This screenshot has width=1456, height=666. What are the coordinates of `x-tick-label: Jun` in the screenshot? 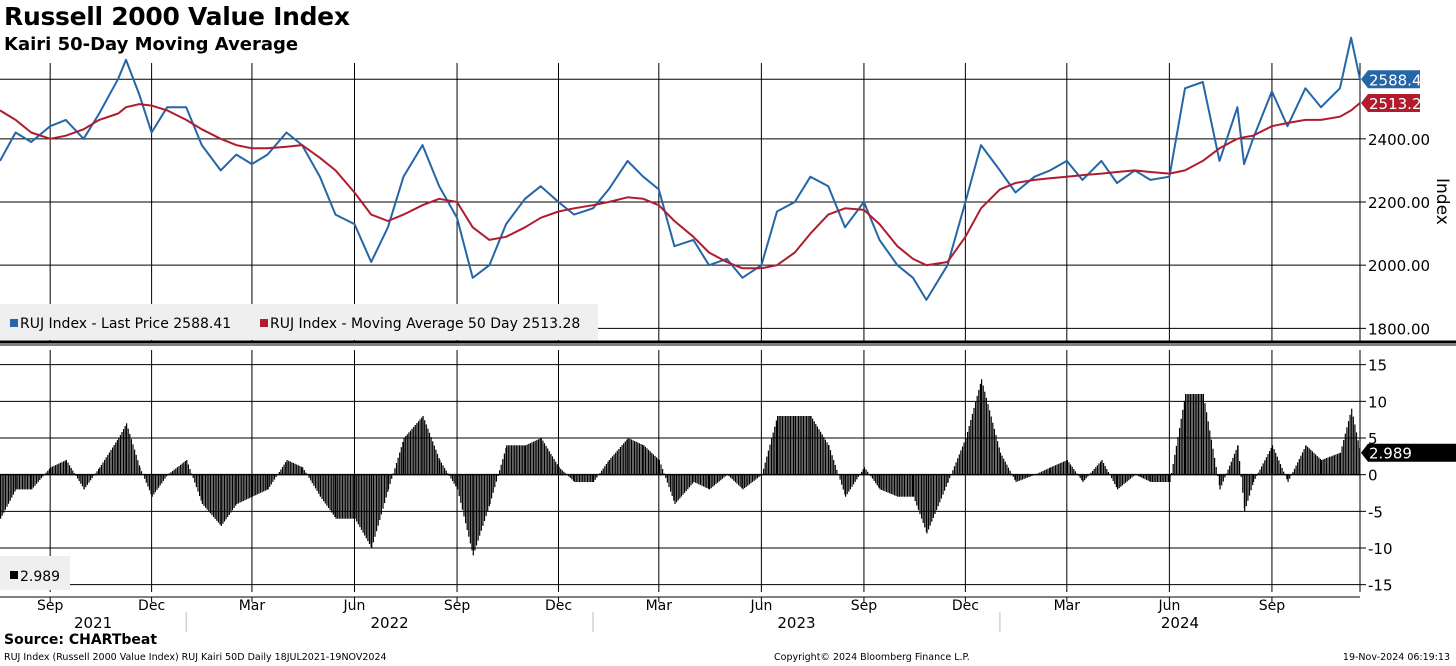 It's located at (1168, 606).